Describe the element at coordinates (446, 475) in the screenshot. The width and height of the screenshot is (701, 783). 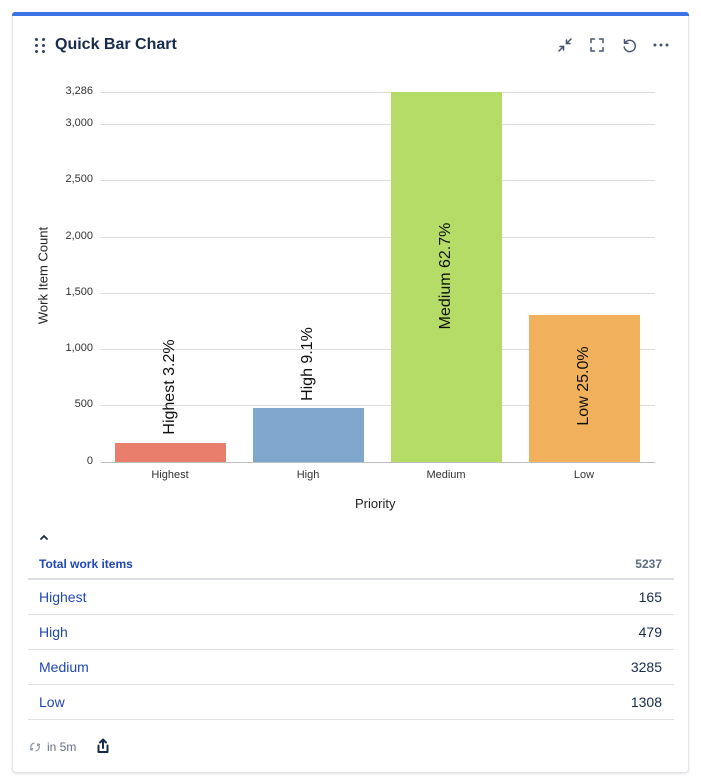
I see `x-tick: Medium` at that location.